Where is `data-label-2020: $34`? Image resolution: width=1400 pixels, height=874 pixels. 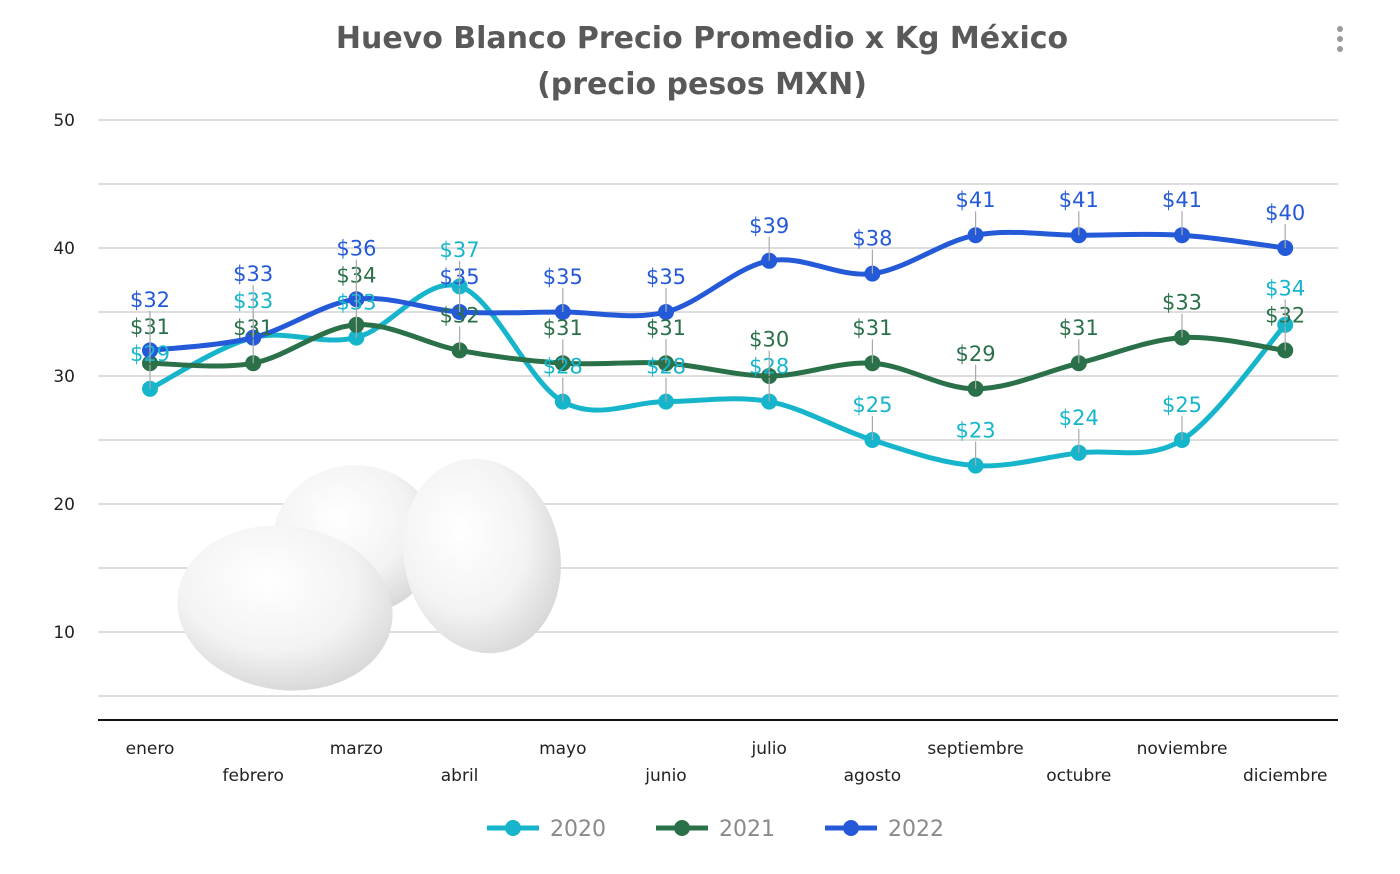
data-label-2020: $34 is located at coordinates (1285, 288).